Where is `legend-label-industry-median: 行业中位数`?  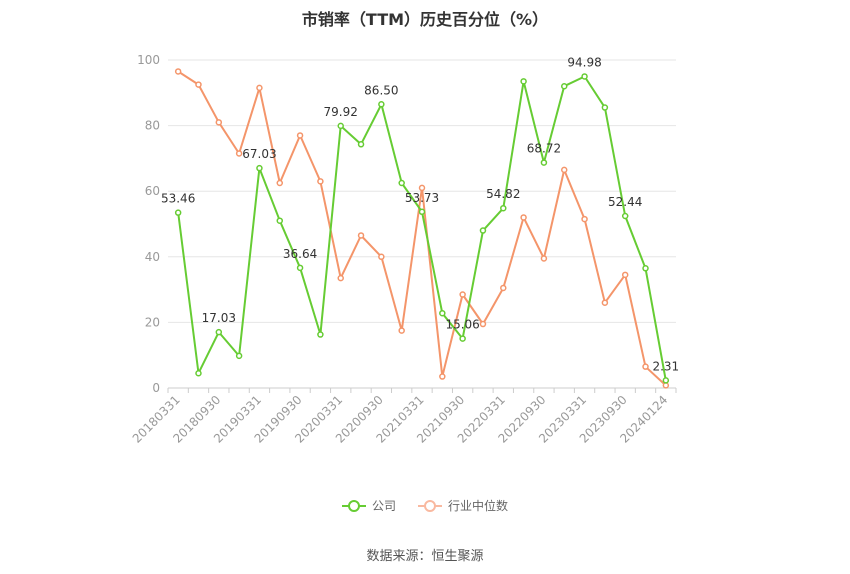
legend-label-industry-median: 行业中位数 is located at coordinates (478, 506).